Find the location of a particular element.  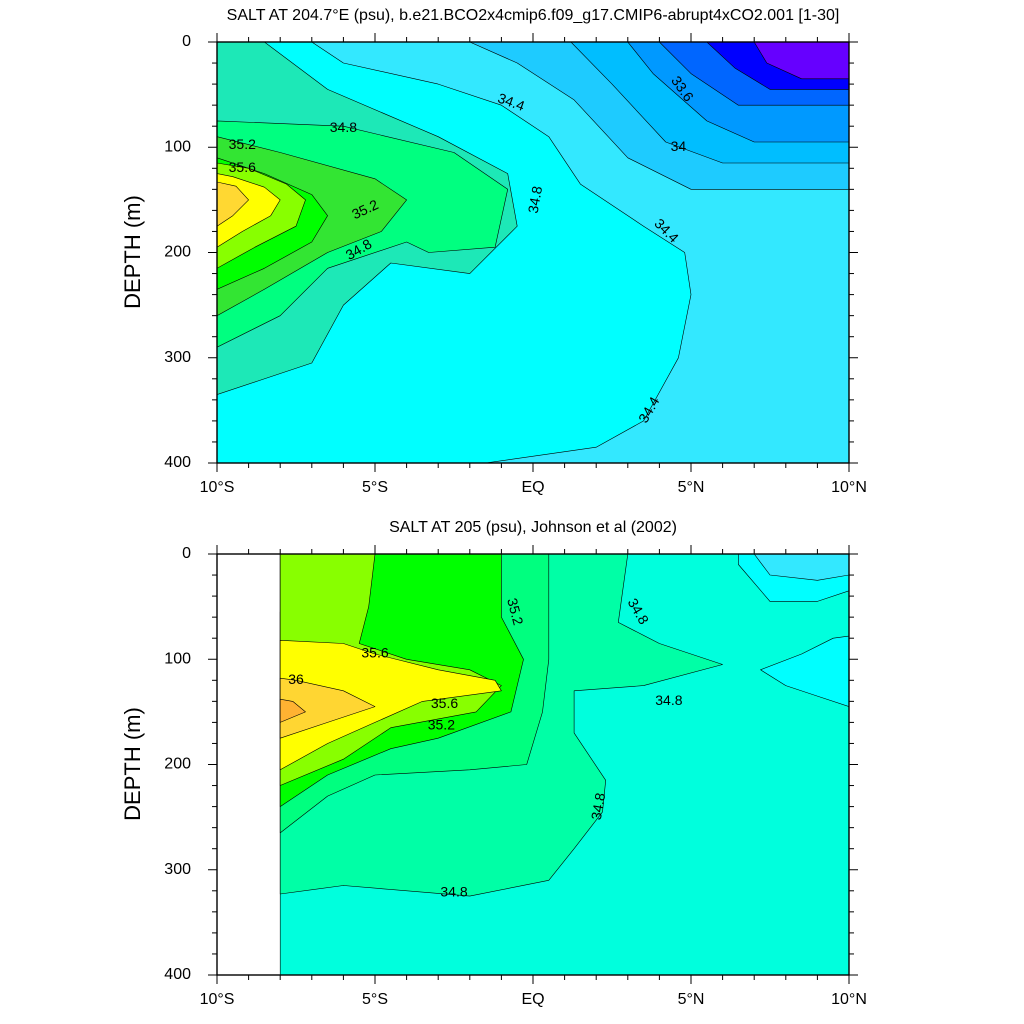

chart-title: SALT AT 205 (psu), Johnson et al (2002) is located at coordinates (533, 527).